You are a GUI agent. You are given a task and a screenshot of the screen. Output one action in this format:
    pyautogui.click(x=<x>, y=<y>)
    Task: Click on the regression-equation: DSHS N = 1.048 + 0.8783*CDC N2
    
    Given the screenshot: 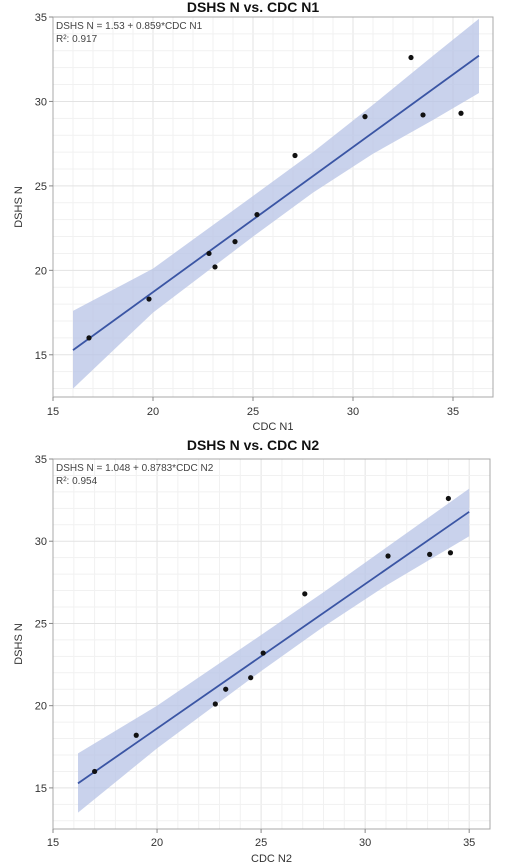 What is the action you would take?
    pyautogui.click(x=135, y=468)
    